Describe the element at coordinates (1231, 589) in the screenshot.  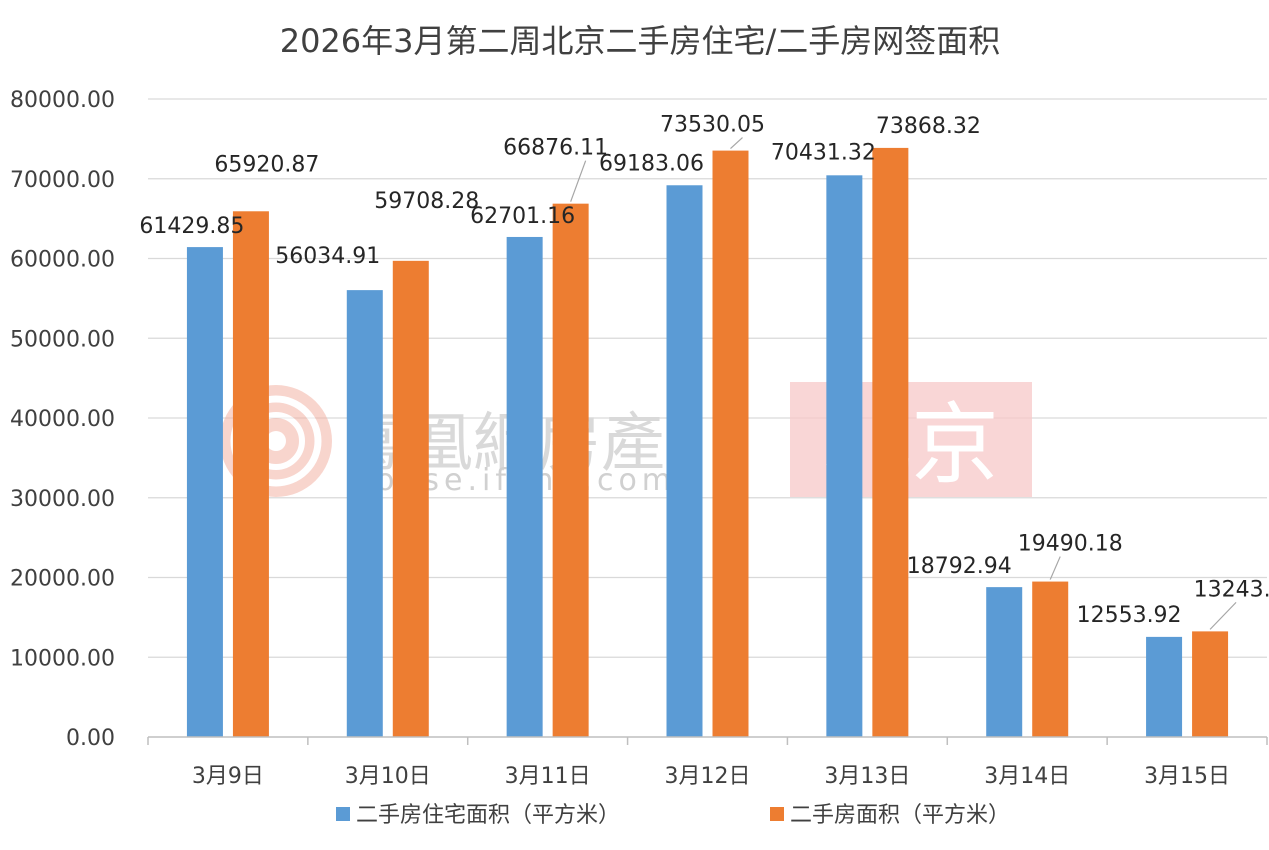
I see `data-label: 13243.73` at that location.